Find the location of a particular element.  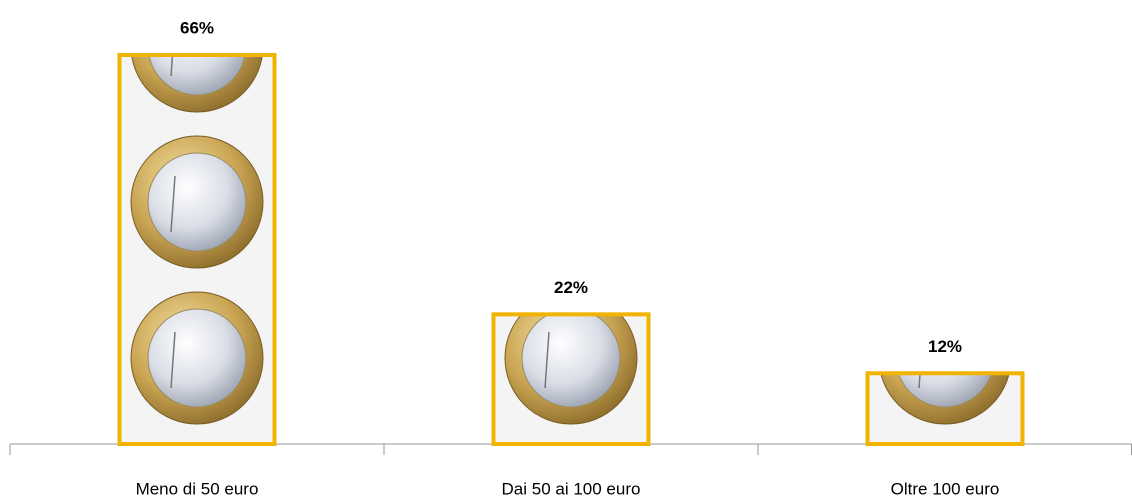

x-tick-label: Dai 50 ai 100 euro is located at coordinates (571, 488).